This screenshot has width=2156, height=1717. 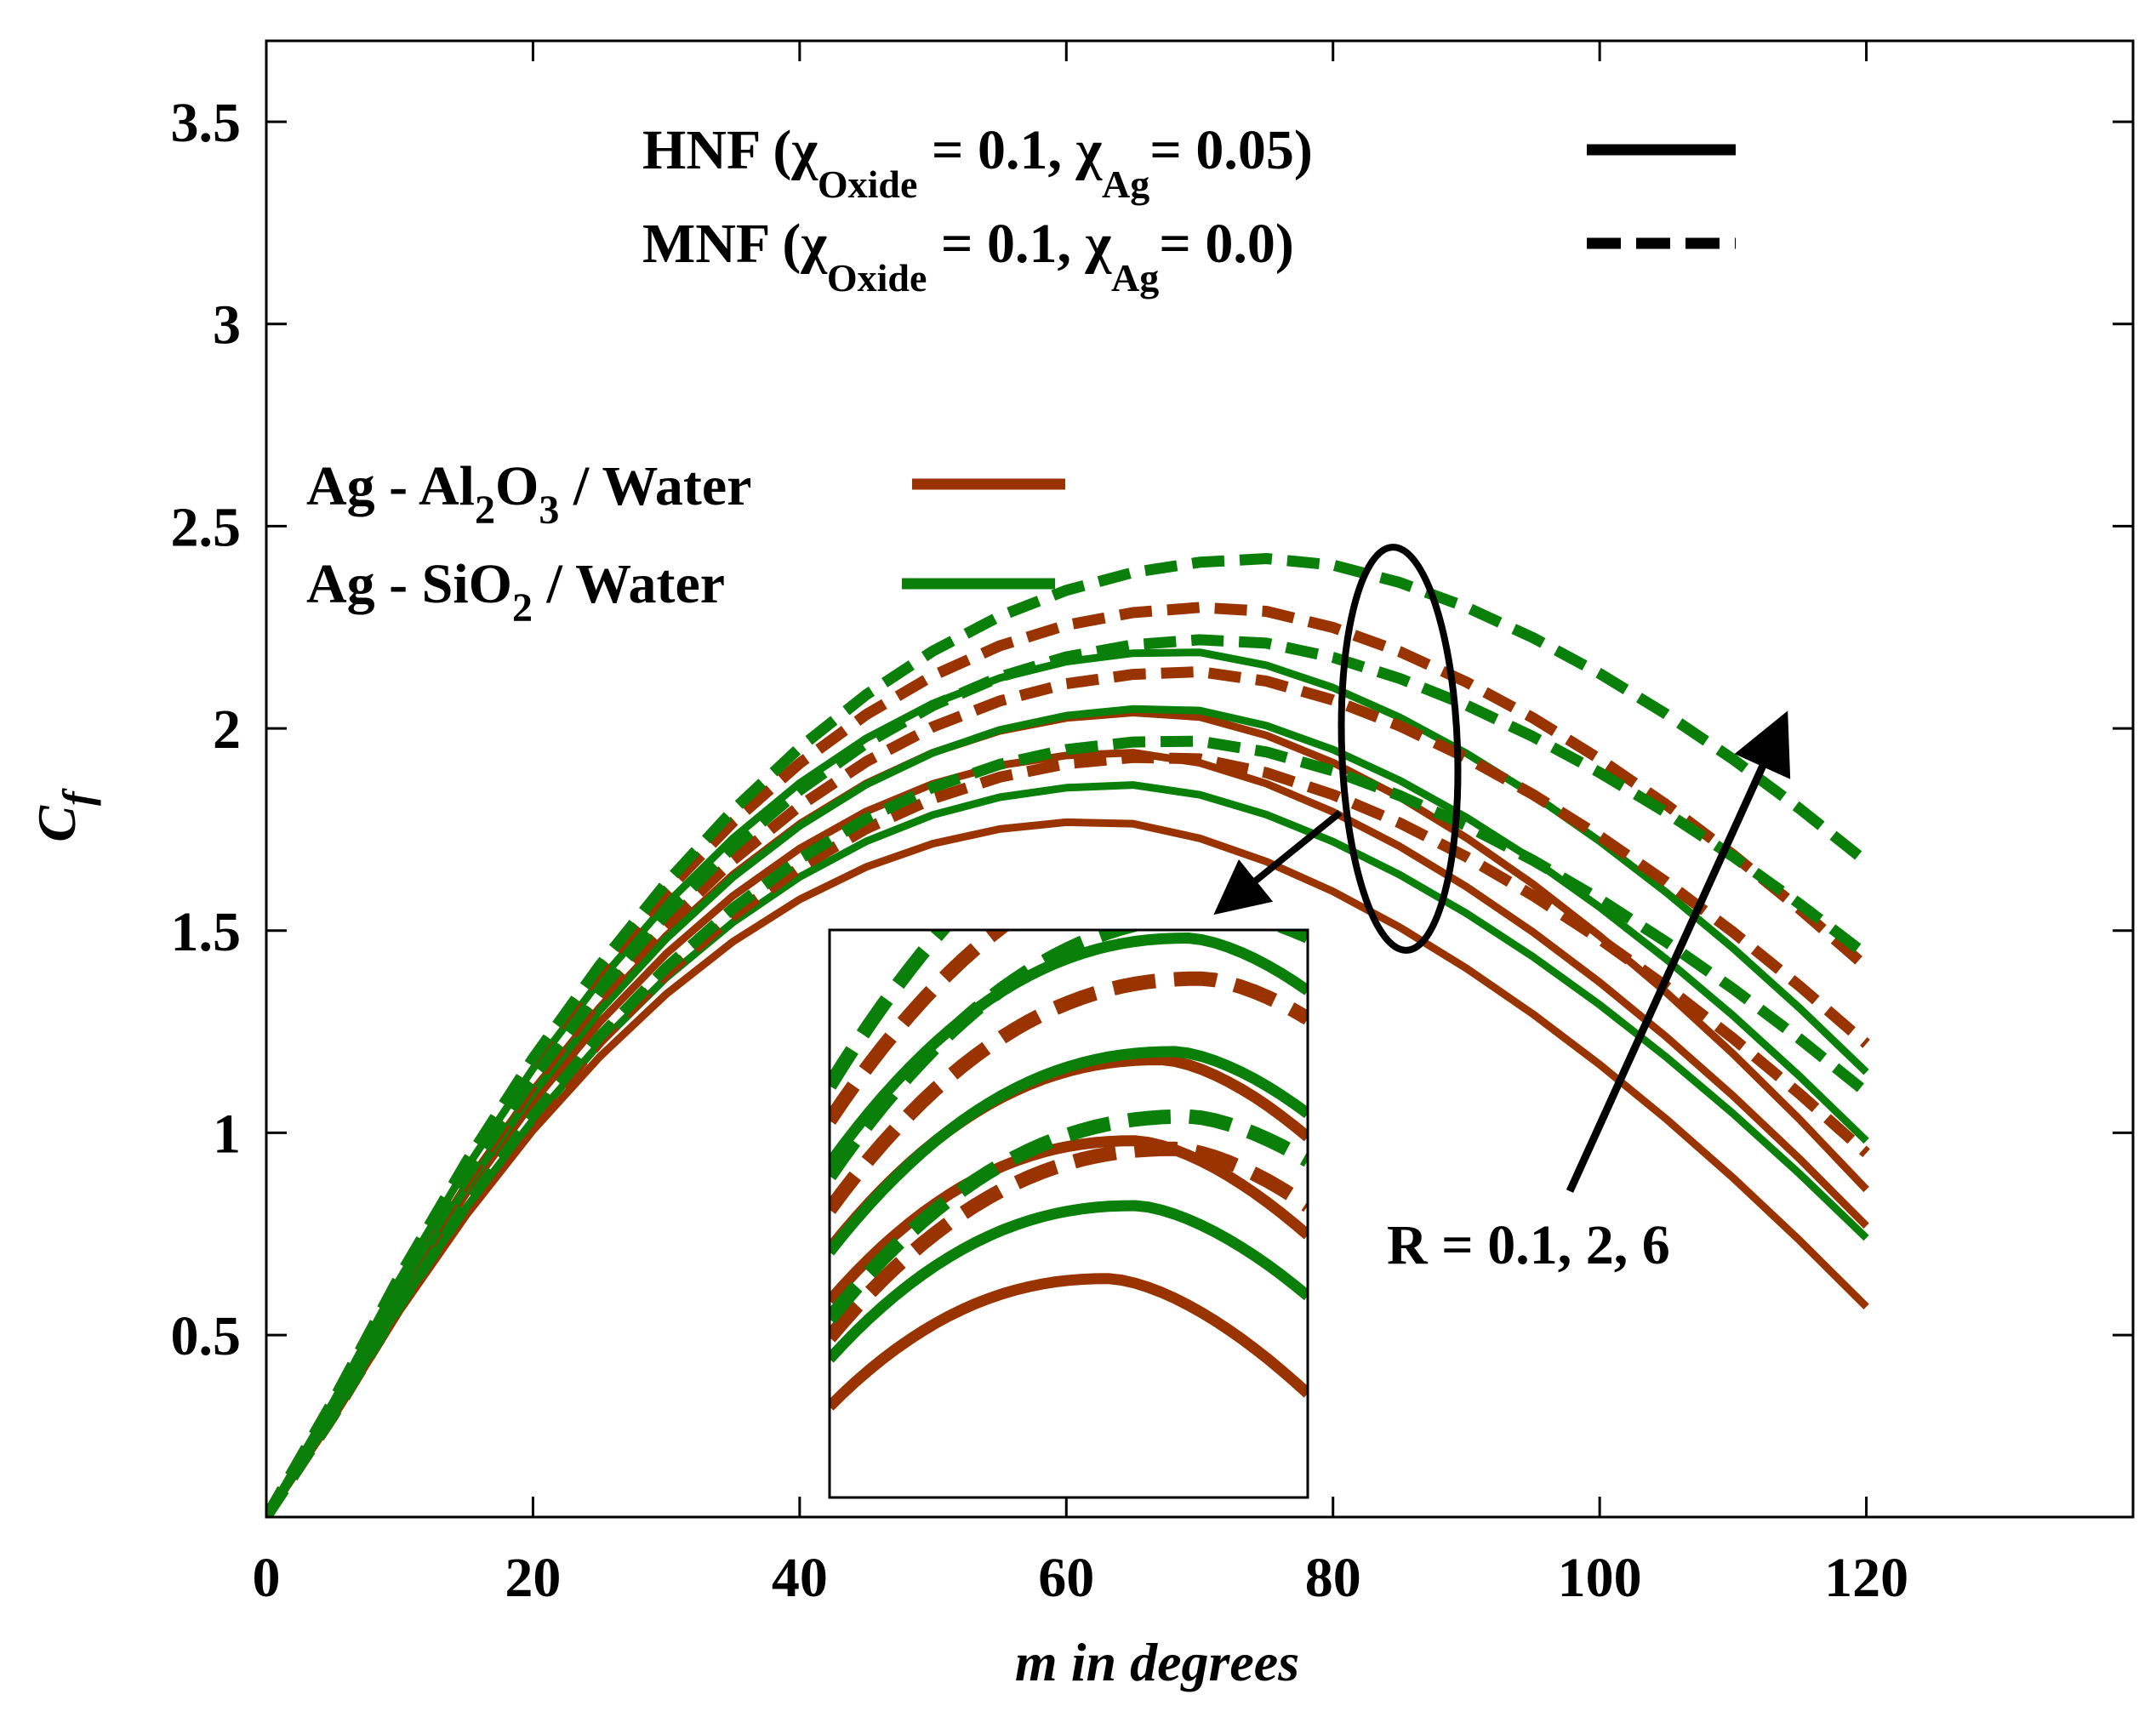 I want to click on legend-al2o3-part-b: O, so click(x=517, y=486).